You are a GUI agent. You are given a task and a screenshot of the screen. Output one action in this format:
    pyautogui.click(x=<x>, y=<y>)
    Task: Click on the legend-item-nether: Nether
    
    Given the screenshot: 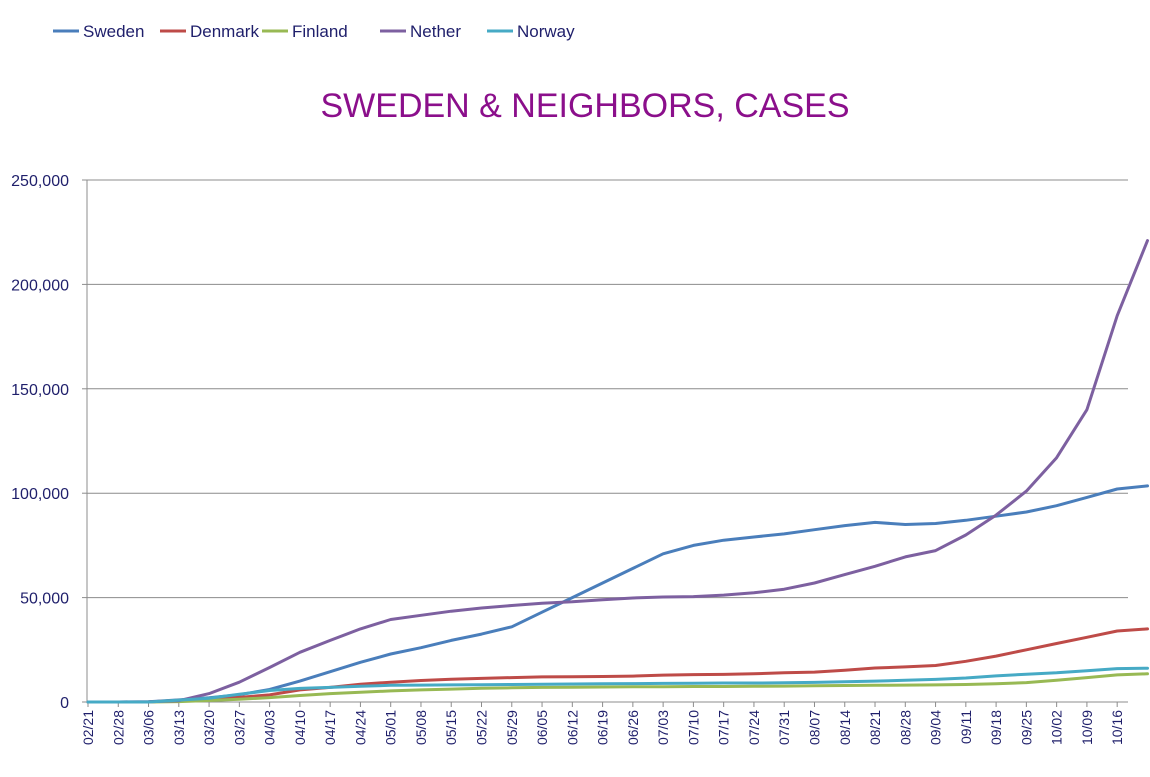 What is the action you would take?
    pyautogui.click(x=420, y=31)
    